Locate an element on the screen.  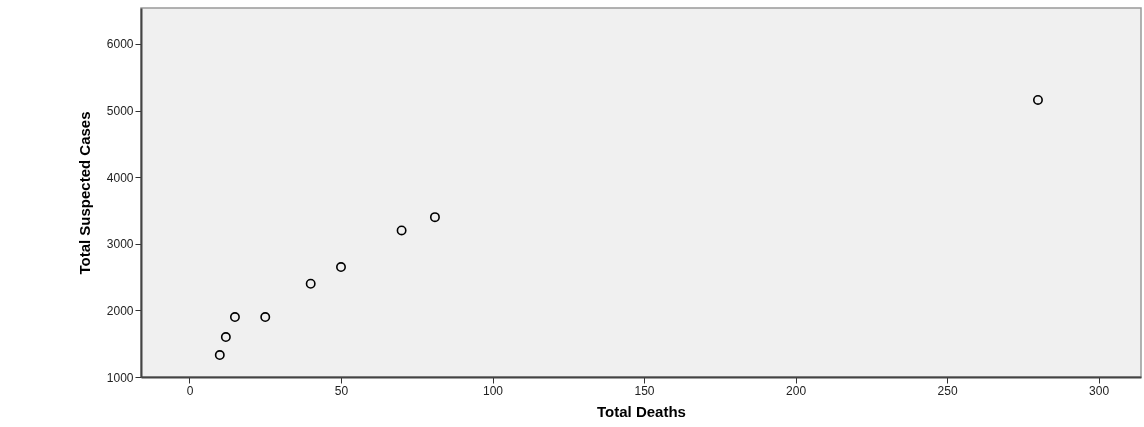
y-axis-title: Total Suspected Cases is located at coordinates (84, 193).